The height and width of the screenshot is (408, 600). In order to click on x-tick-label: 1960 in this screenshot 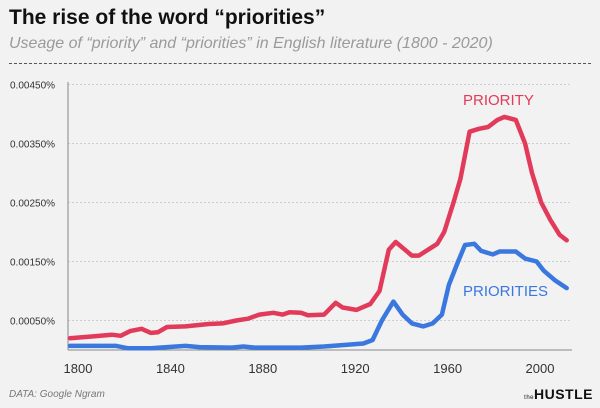, I will do `click(447, 368)`.